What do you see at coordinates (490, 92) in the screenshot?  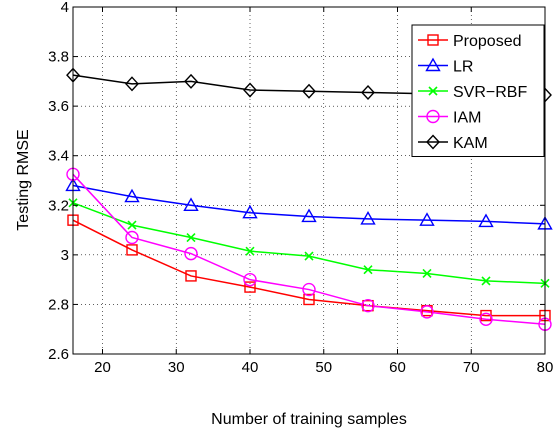 I see `legend-label-svr-rbf: SVR−RBF` at bounding box center [490, 92].